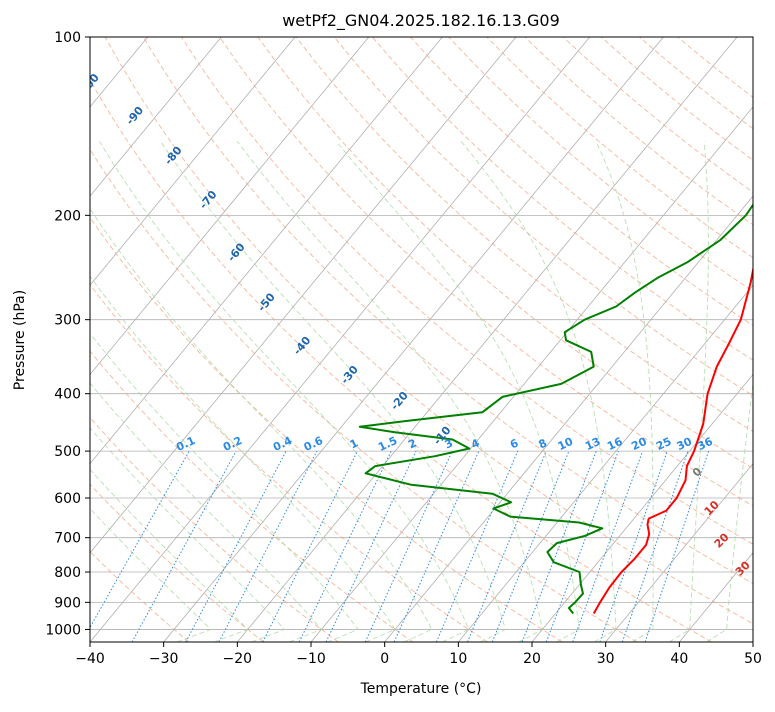 Image resolution: width=775 pixels, height=712 pixels. Describe the element at coordinates (592, 444) in the screenshot. I see `mixing-ratio-label: 13` at that location.